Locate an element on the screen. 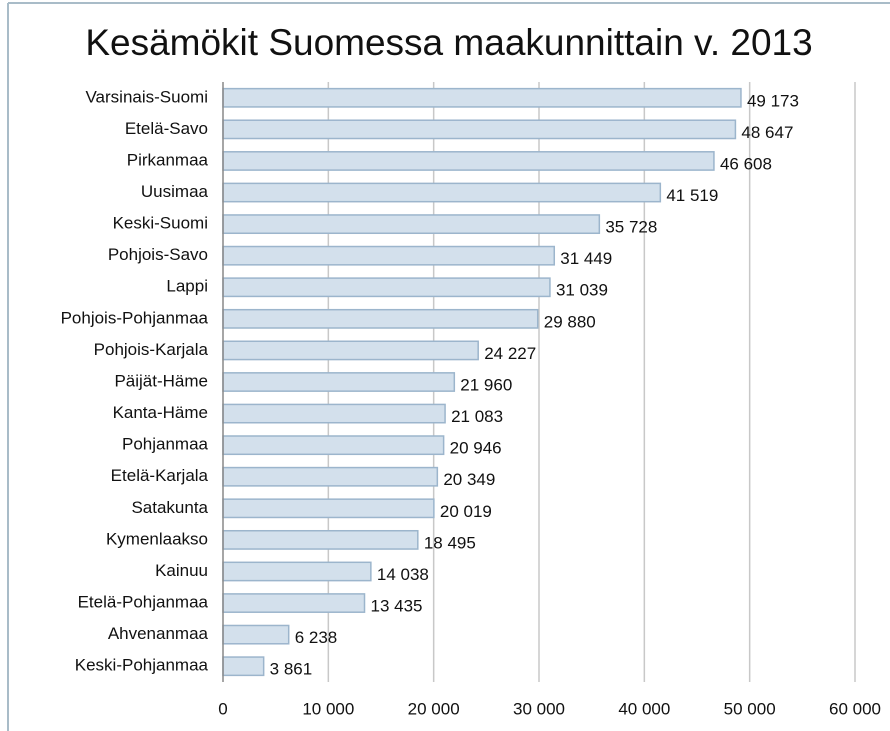 This screenshot has height=731, width=890. y-tick-label: Kanta-Häme is located at coordinates (160, 412).